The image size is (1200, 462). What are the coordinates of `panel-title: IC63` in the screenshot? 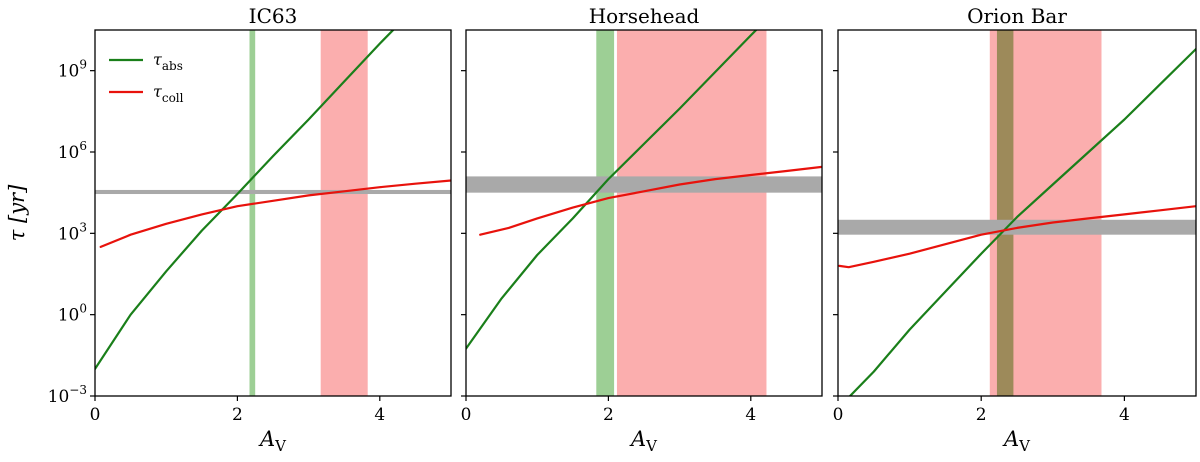 It's located at (273, 16).